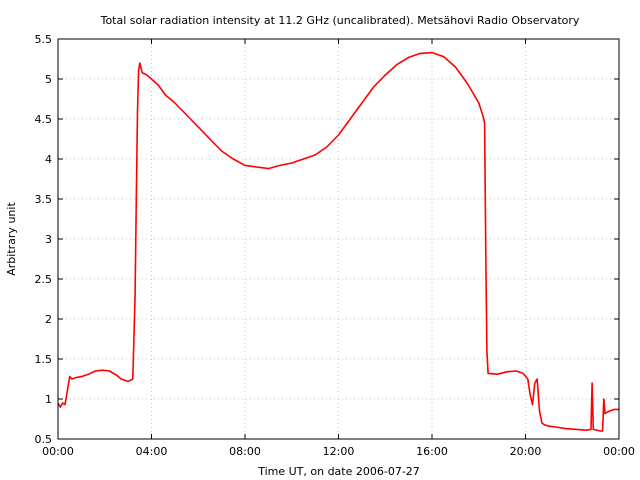  What do you see at coordinates (48, 399) in the screenshot?
I see `y-tick-label: 1` at bounding box center [48, 399].